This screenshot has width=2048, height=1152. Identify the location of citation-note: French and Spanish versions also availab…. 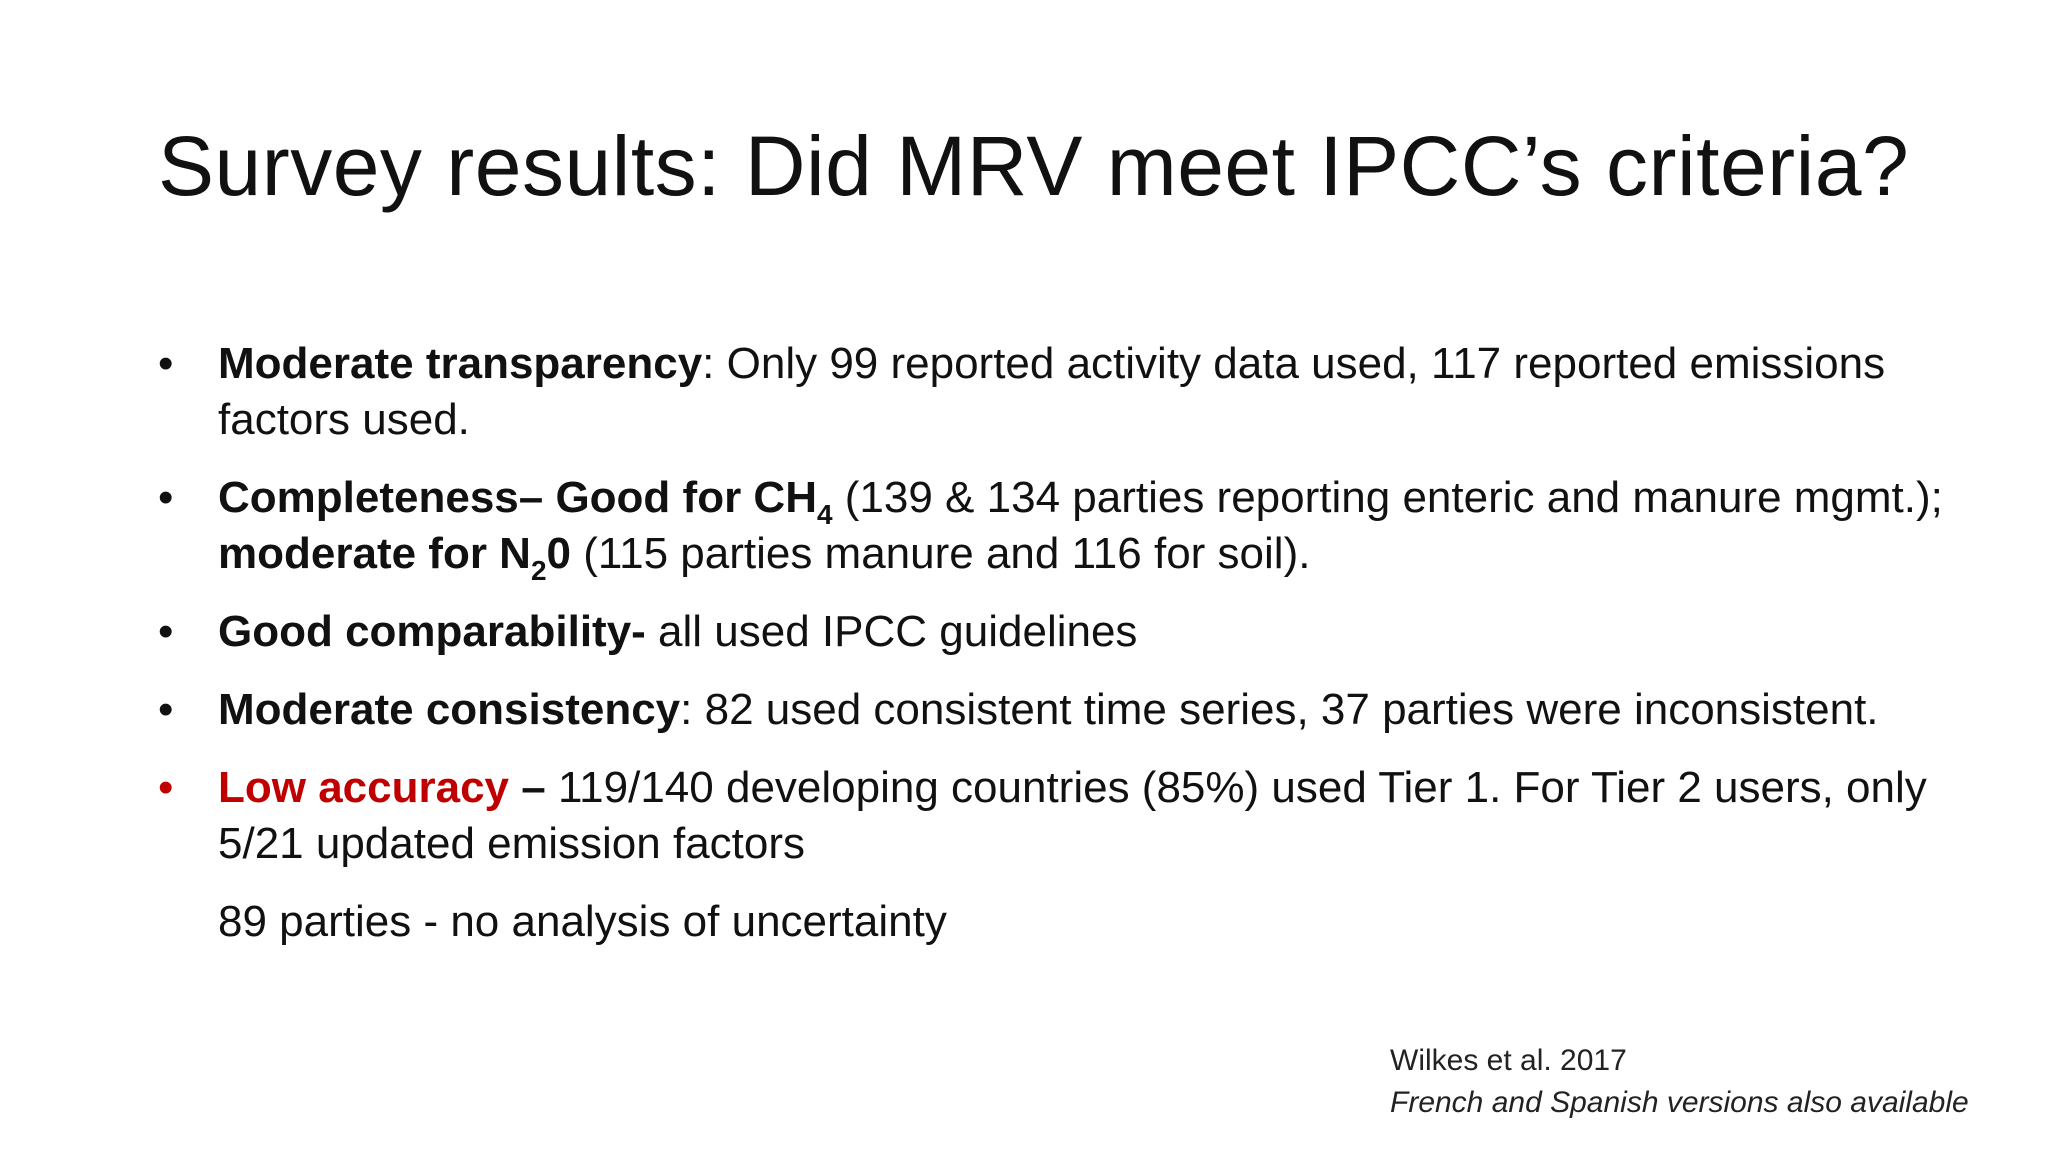
(1679, 1102).